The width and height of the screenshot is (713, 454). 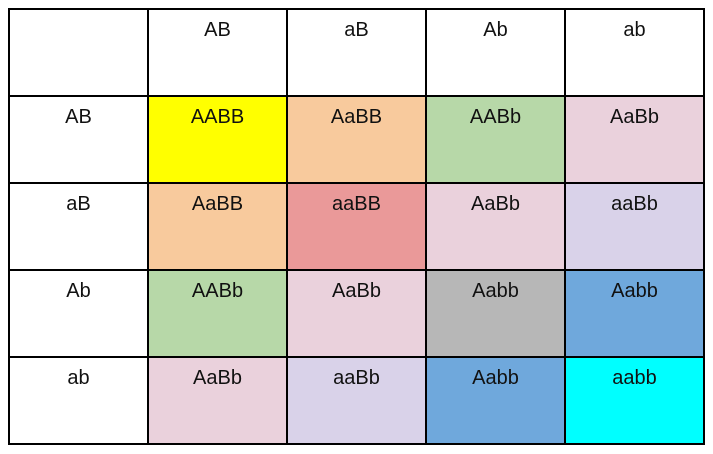 I want to click on row-header: ab, so click(x=79, y=401).